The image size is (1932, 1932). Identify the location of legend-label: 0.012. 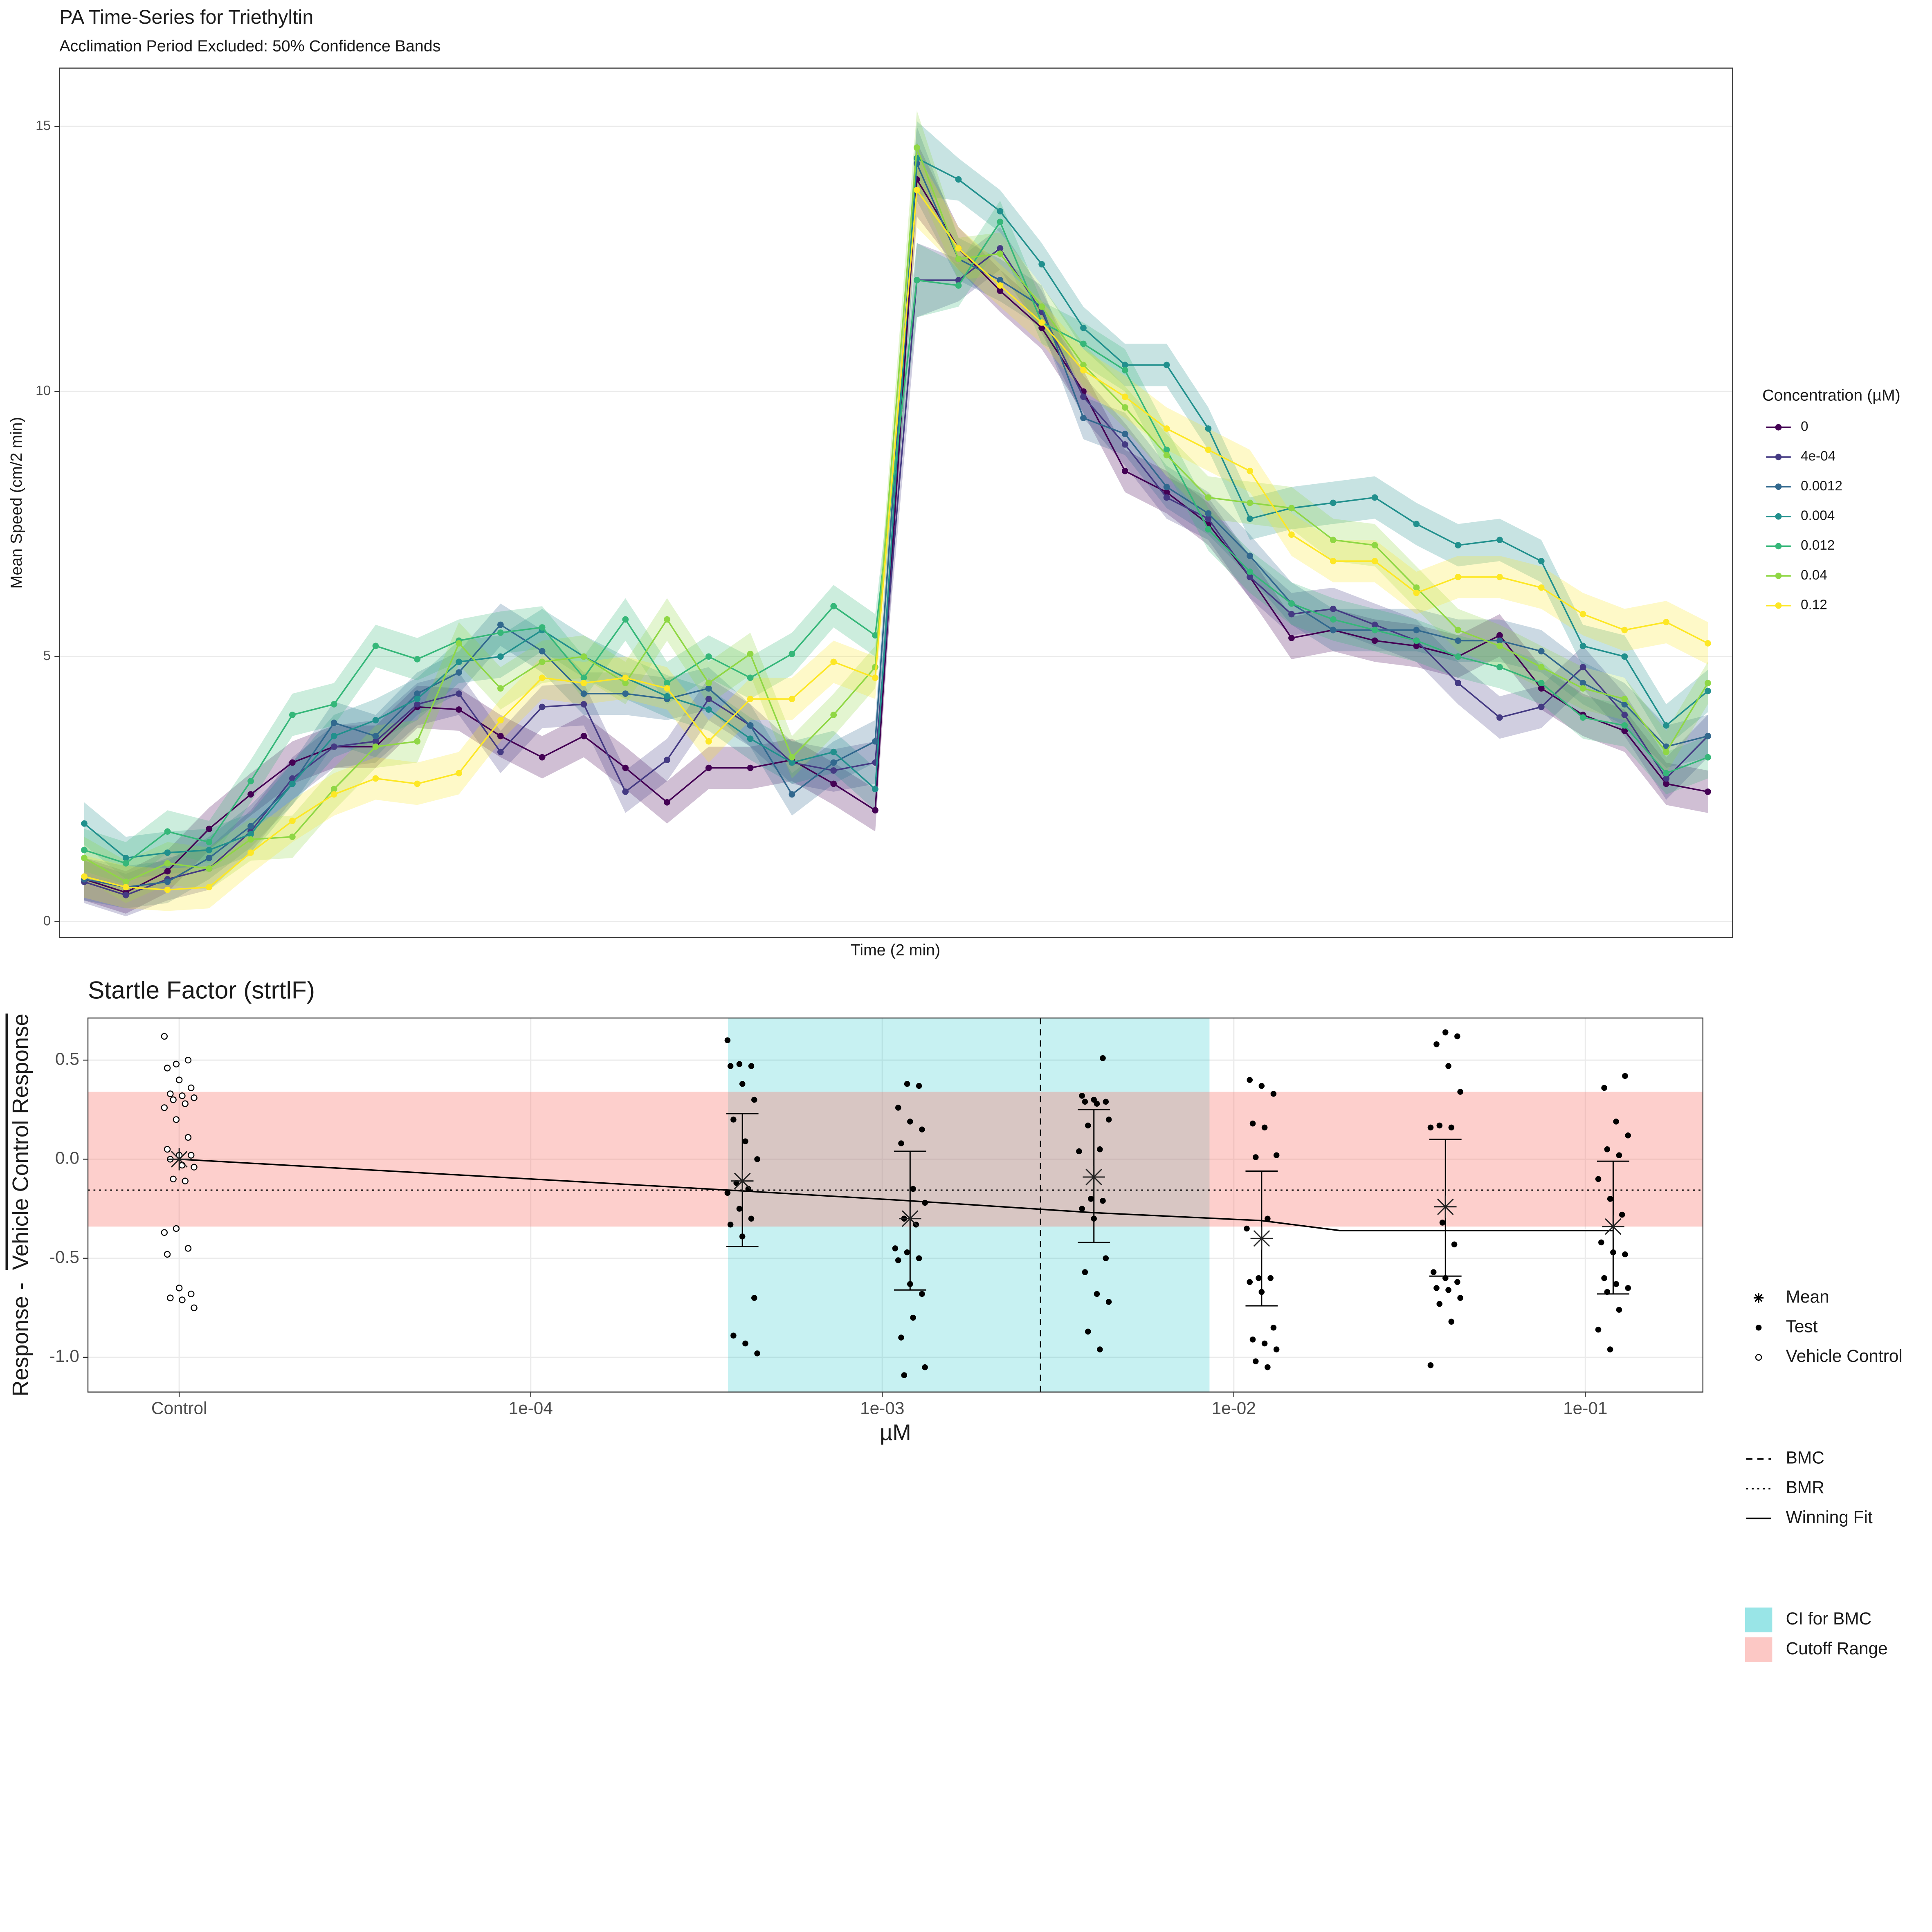
(1818, 545).